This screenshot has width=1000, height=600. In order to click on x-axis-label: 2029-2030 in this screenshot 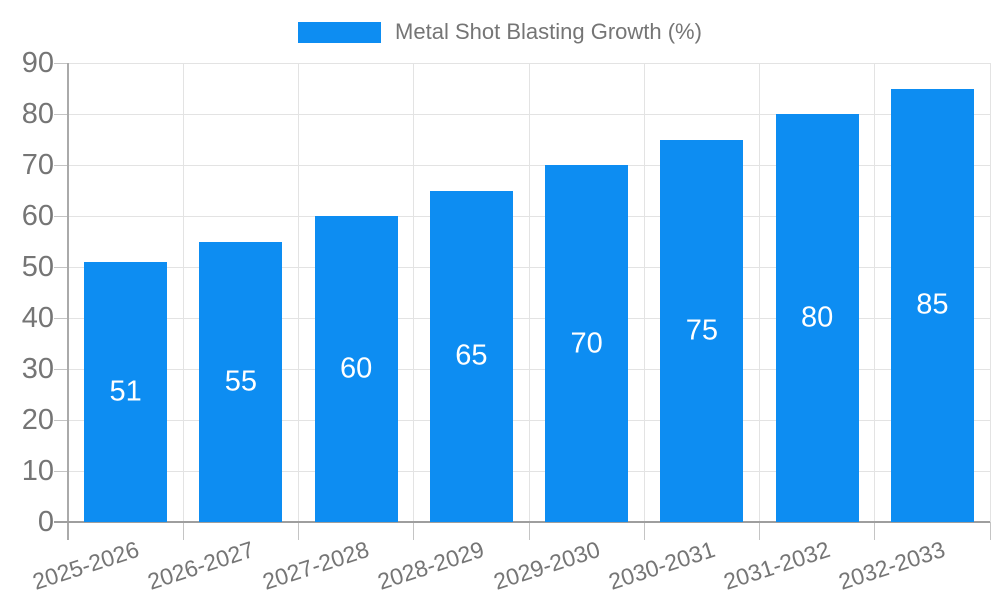, I will do `click(546, 565)`.